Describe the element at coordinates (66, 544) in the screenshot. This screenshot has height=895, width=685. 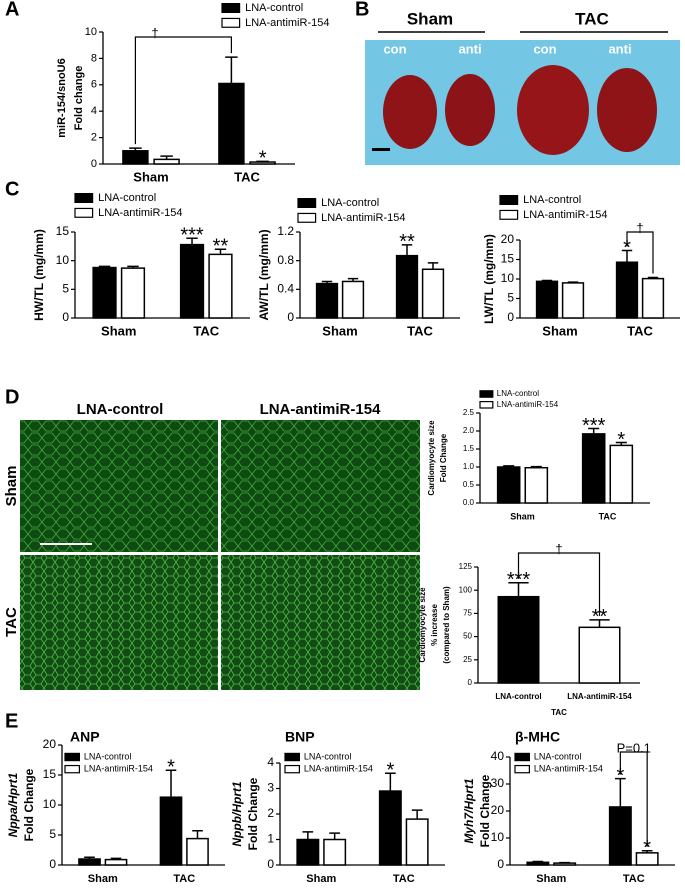
I see `scale-bar` at that location.